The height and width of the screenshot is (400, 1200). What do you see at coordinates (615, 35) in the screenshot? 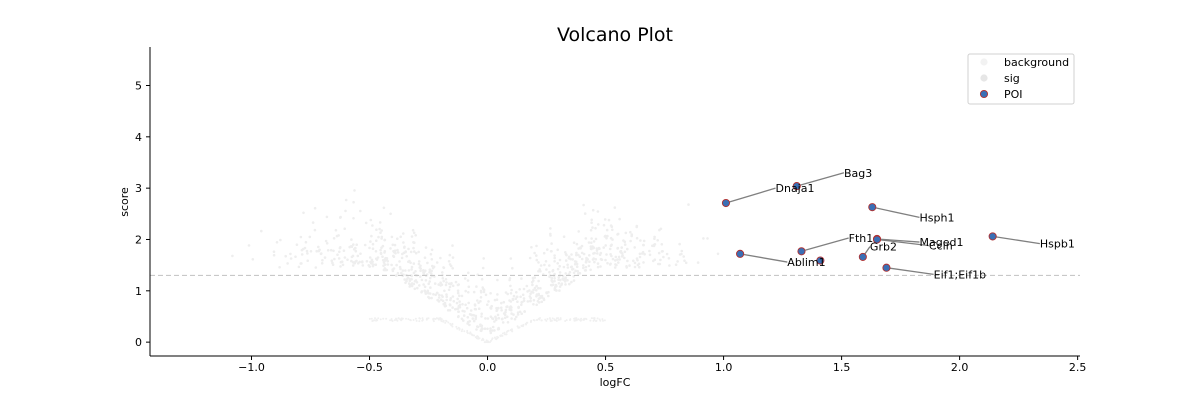
I see `chart-title: Volcano Plot` at bounding box center [615, 35].